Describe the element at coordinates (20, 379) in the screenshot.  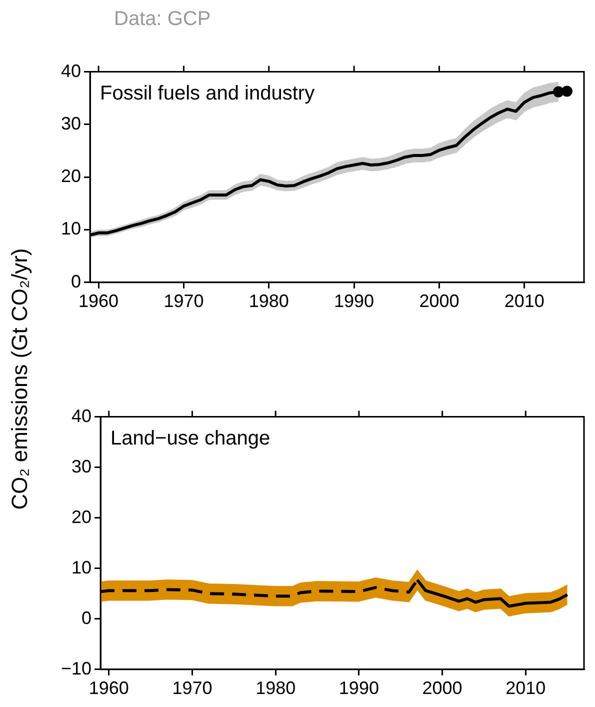
I see `y-axis-title: CO₂ emissions (Gt CO₂/yr)` at that location.